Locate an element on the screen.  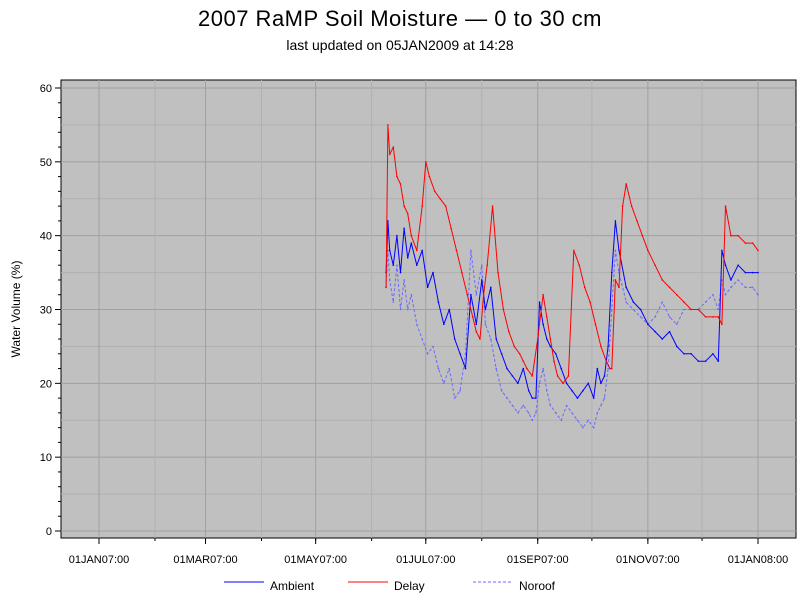
y-axis-label: Water Volume (%) is located at coordinates (16, 309).